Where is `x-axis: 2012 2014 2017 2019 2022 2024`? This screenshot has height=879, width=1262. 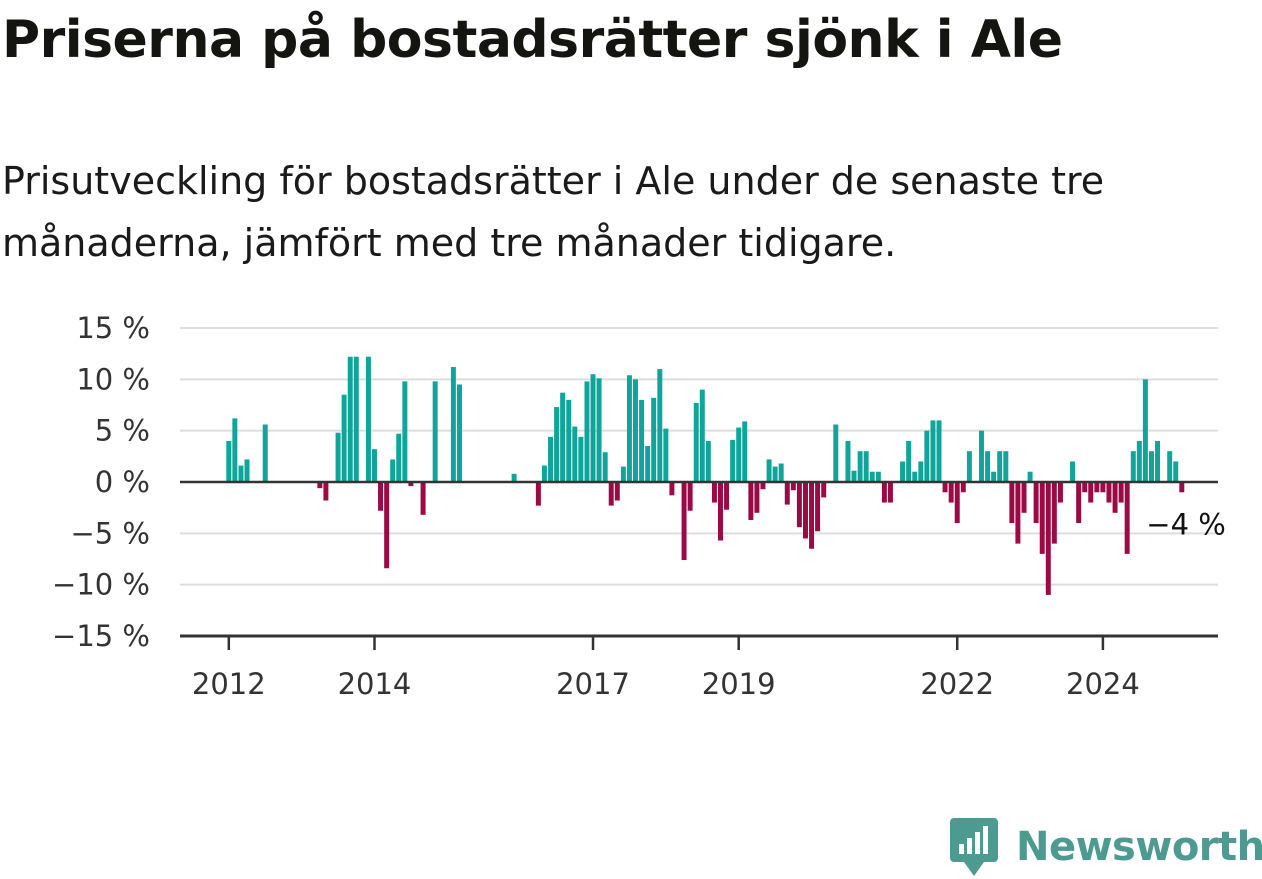 x-axis: 2012 2014 2017 2019 2022 2024 is located at coordinates (666, 668).